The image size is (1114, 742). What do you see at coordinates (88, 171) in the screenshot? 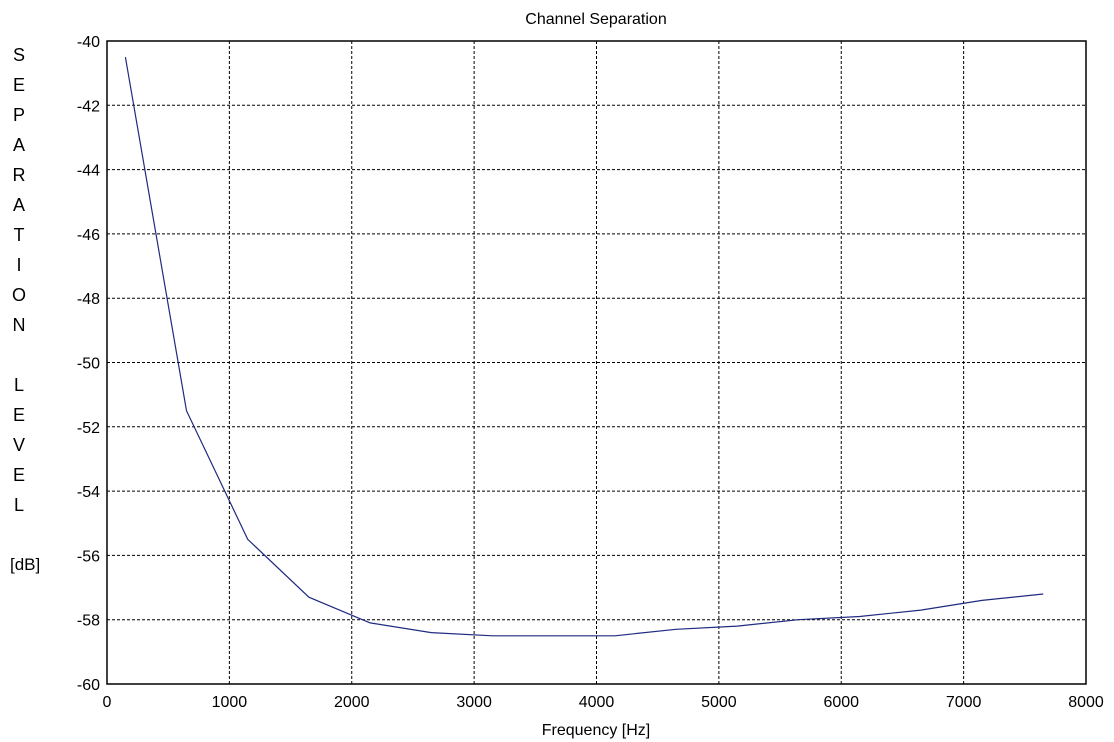
I see `y-tick-label: -44` at bounding box center [88, 171].